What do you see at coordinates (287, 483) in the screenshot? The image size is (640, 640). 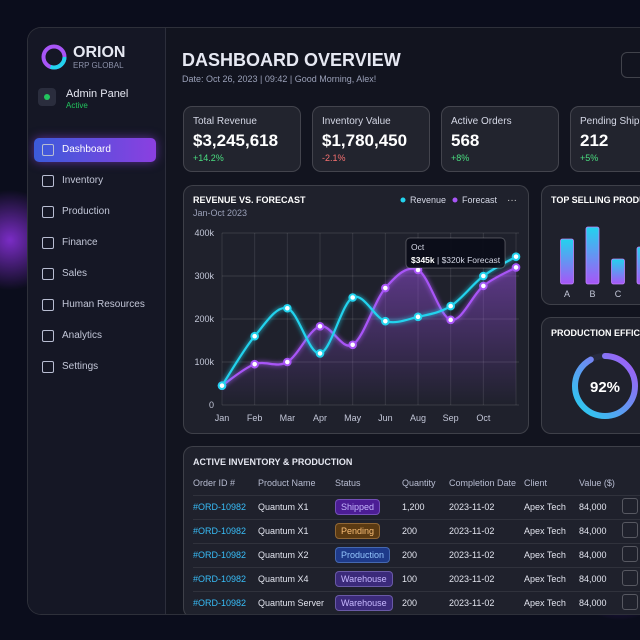 I see `column-header: Product Name` at bounding box center [287, 483].